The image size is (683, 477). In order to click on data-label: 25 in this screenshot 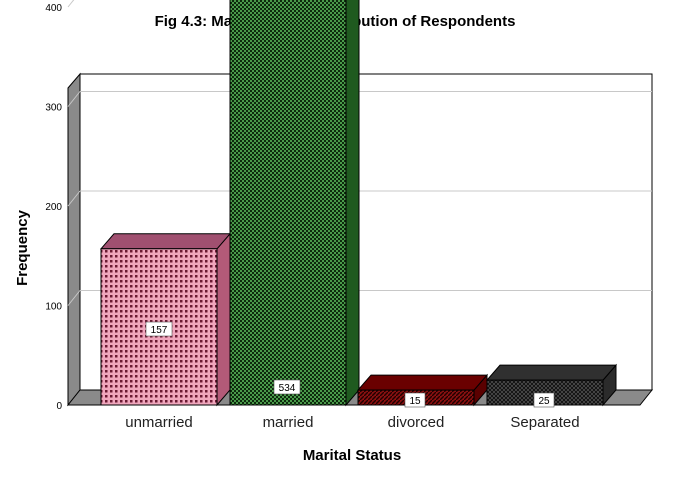, I will do `click(544, 401)`.